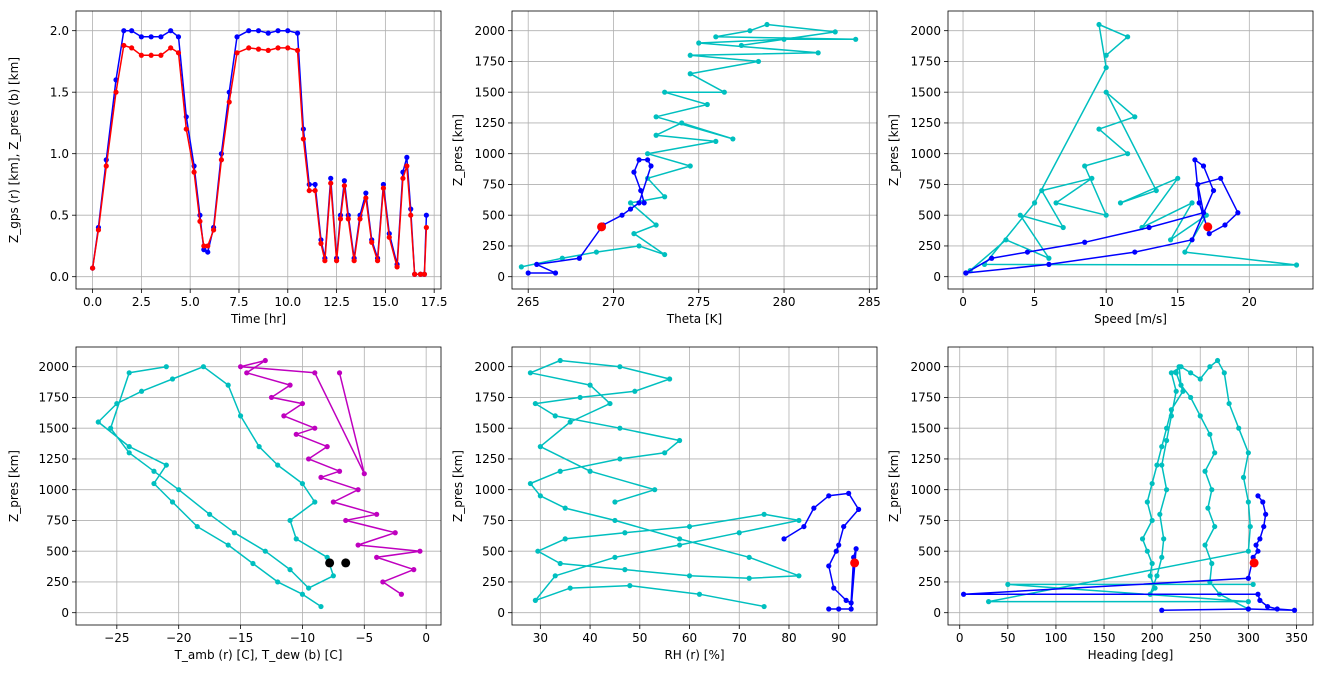 The width and height of the screenshot is (1324, 679). What do you see at coordinates (258, 319) in the screenshot?
I see `x-axis-label: Time [hr]` at bounding box center [258, 319].